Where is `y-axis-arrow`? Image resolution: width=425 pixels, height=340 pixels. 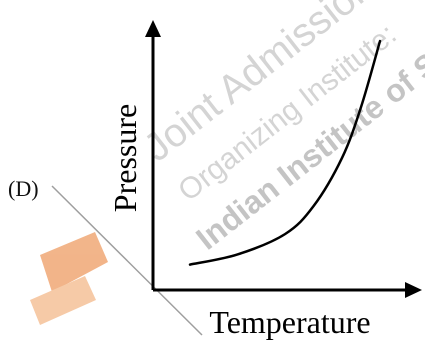
y-axis-arrow is located at coordinates (153, 28).